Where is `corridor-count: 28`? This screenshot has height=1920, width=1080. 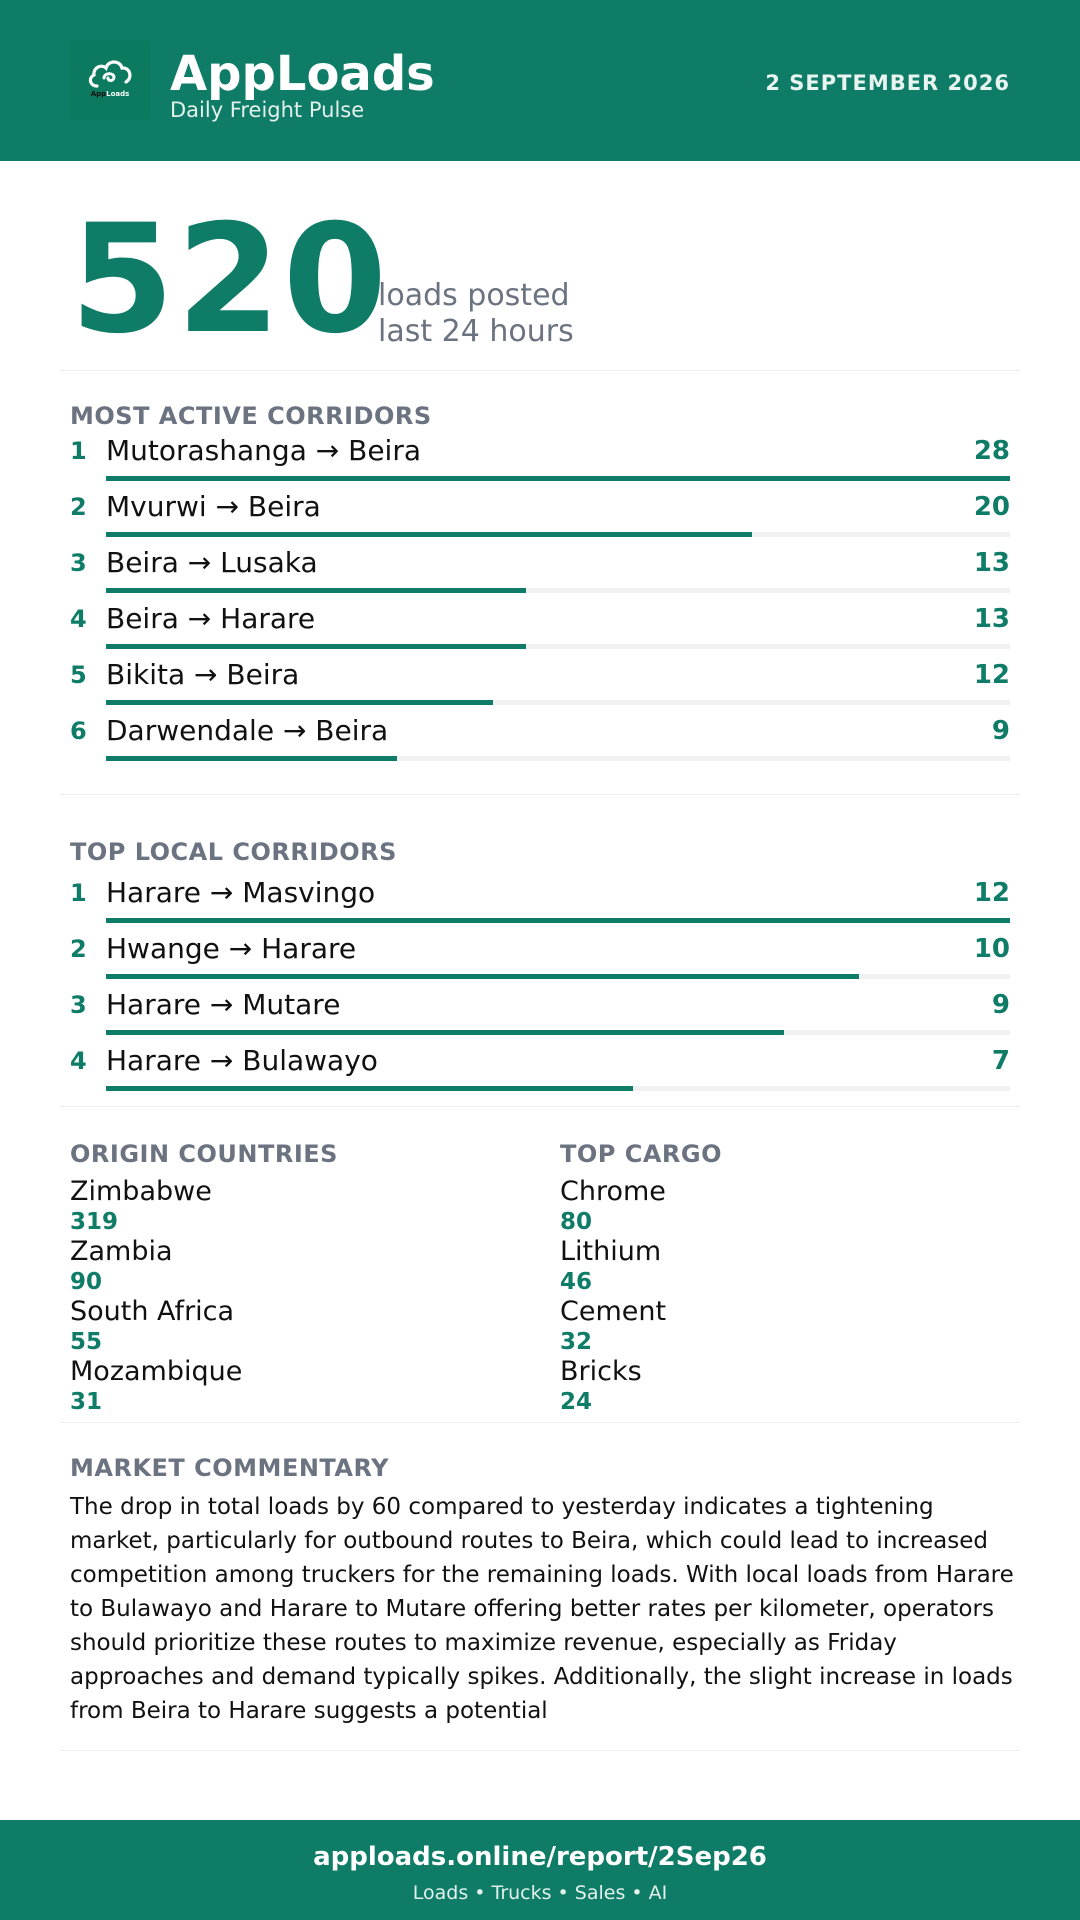
corridor-count: 28 is located at coordinates (992, 451).